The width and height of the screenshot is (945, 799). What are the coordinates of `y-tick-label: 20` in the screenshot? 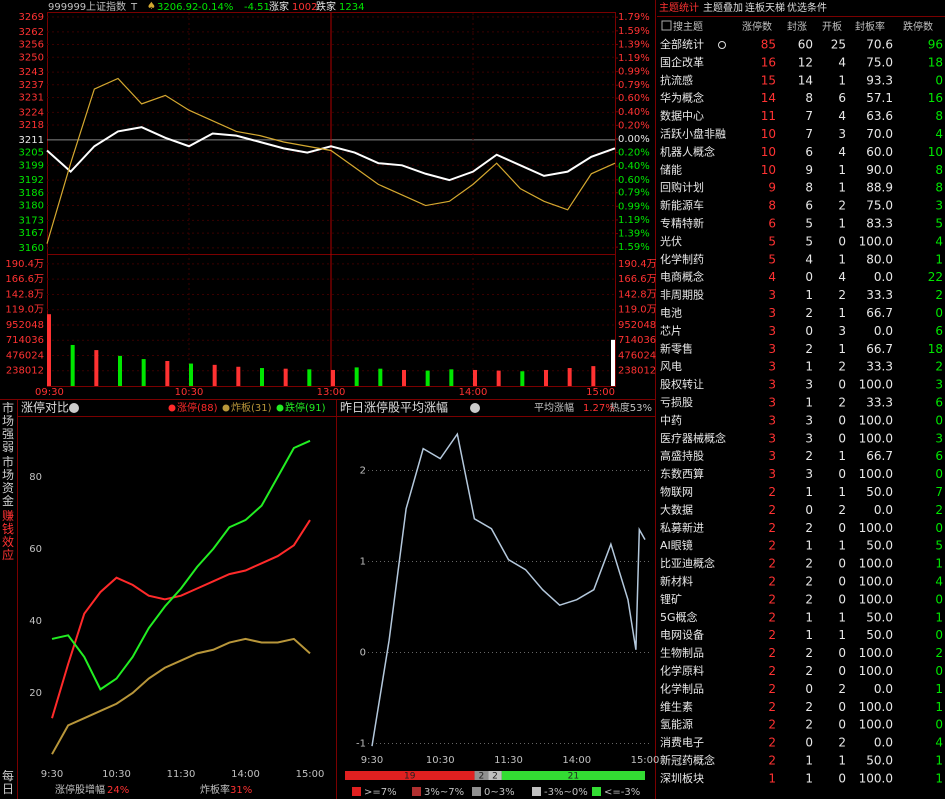 It's located at (35, 693).